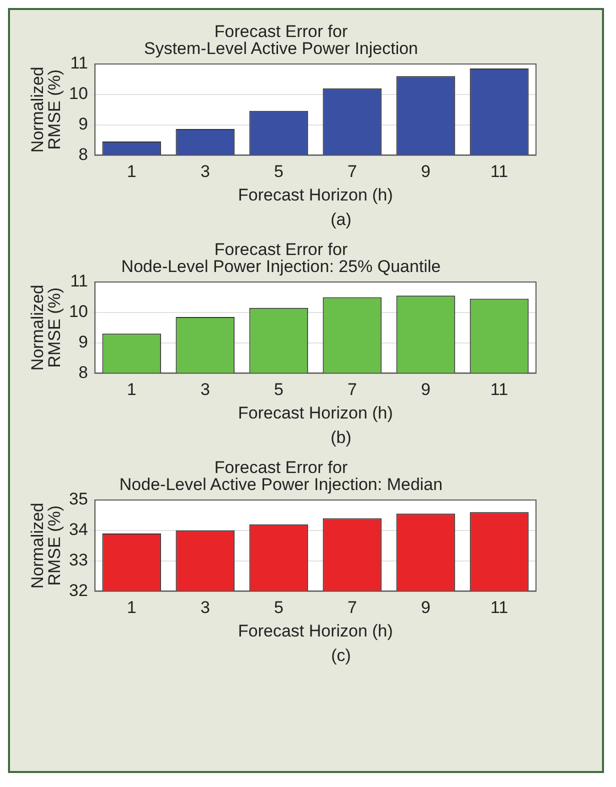 Image resolution: width=616 pixels, height=787 pixels. I want to click on y-tick-label: 33, so click(78, 560).